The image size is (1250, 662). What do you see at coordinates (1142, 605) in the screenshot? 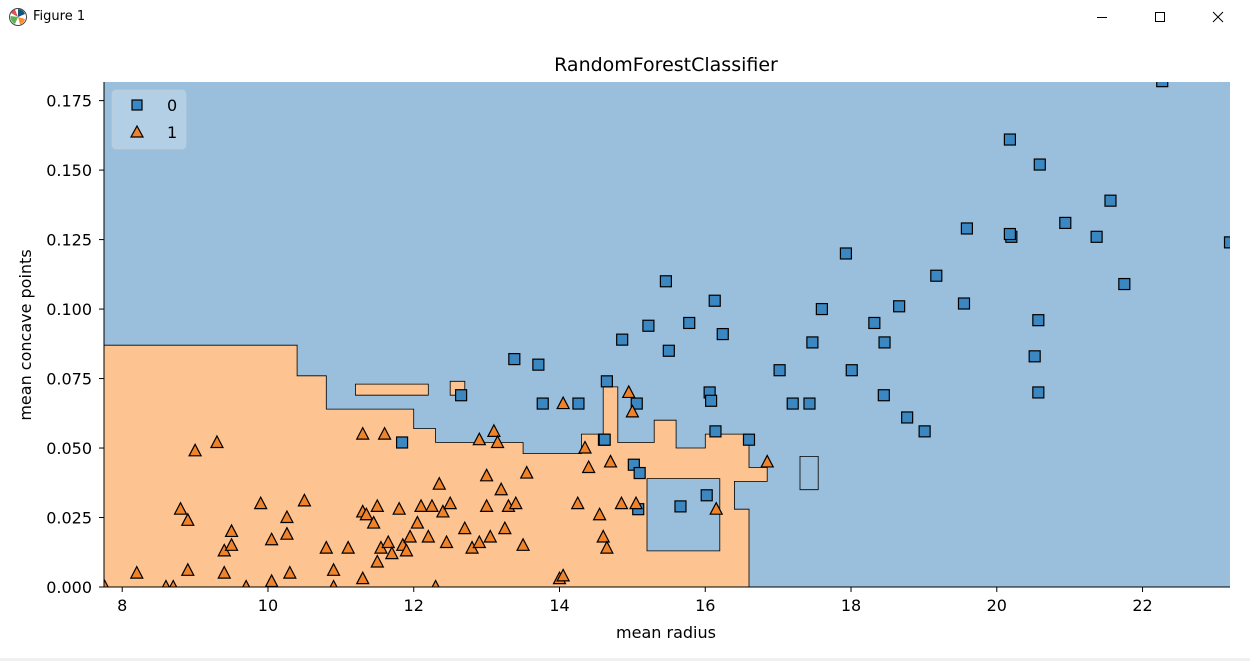
I see `x-tick-label: 22` at bounding box center [1142, 605].